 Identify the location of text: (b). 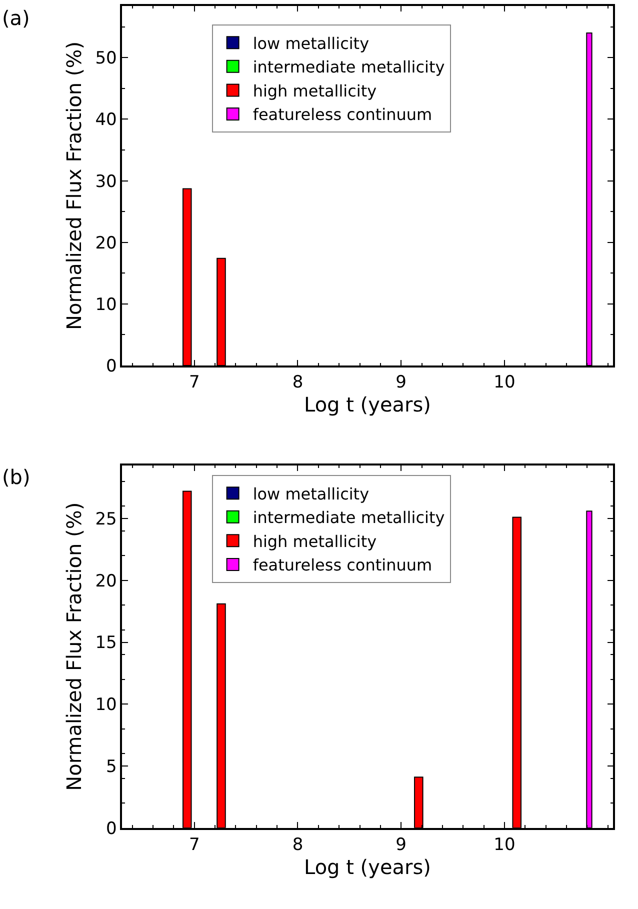
(16, 477).